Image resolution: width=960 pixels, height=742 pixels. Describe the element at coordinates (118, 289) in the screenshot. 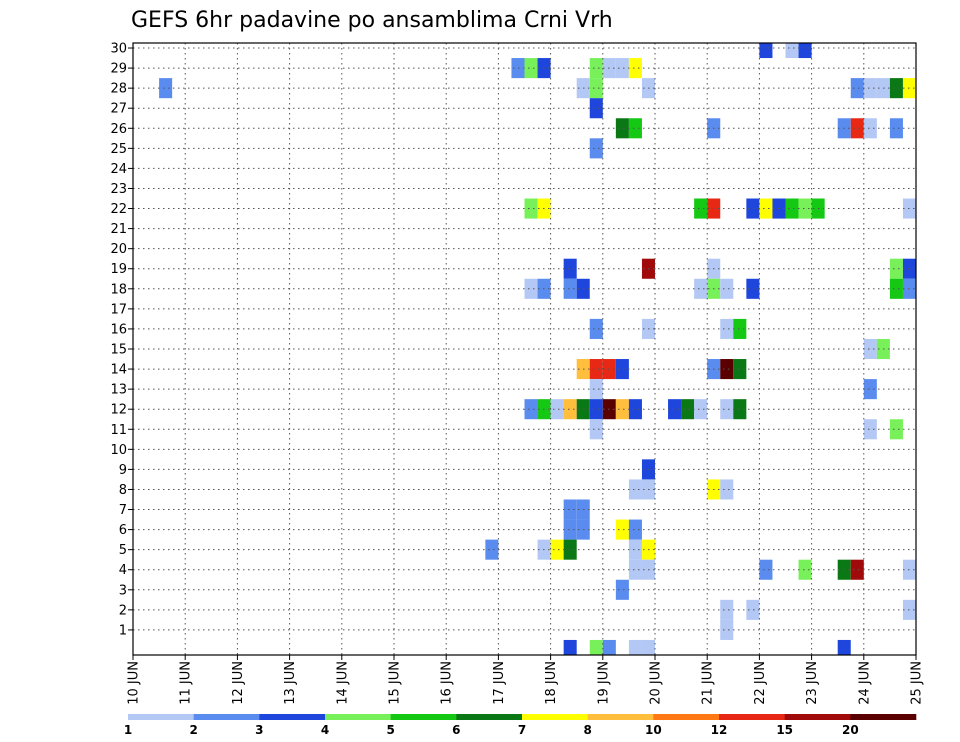

I see `y-tick-label: 18` at that location.